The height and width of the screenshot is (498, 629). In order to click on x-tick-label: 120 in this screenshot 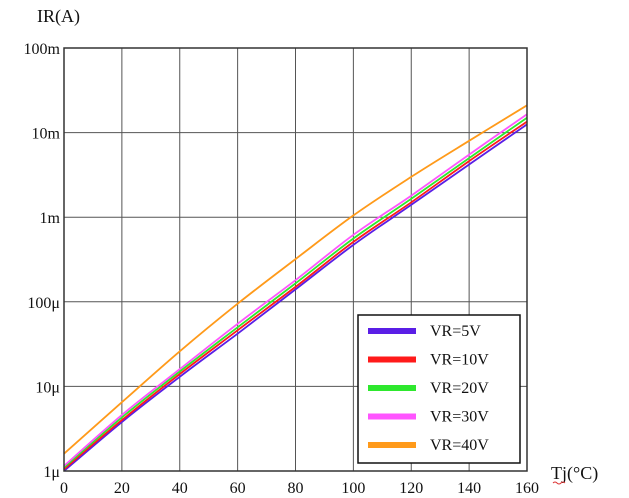, I will do `click(411, 488)`.